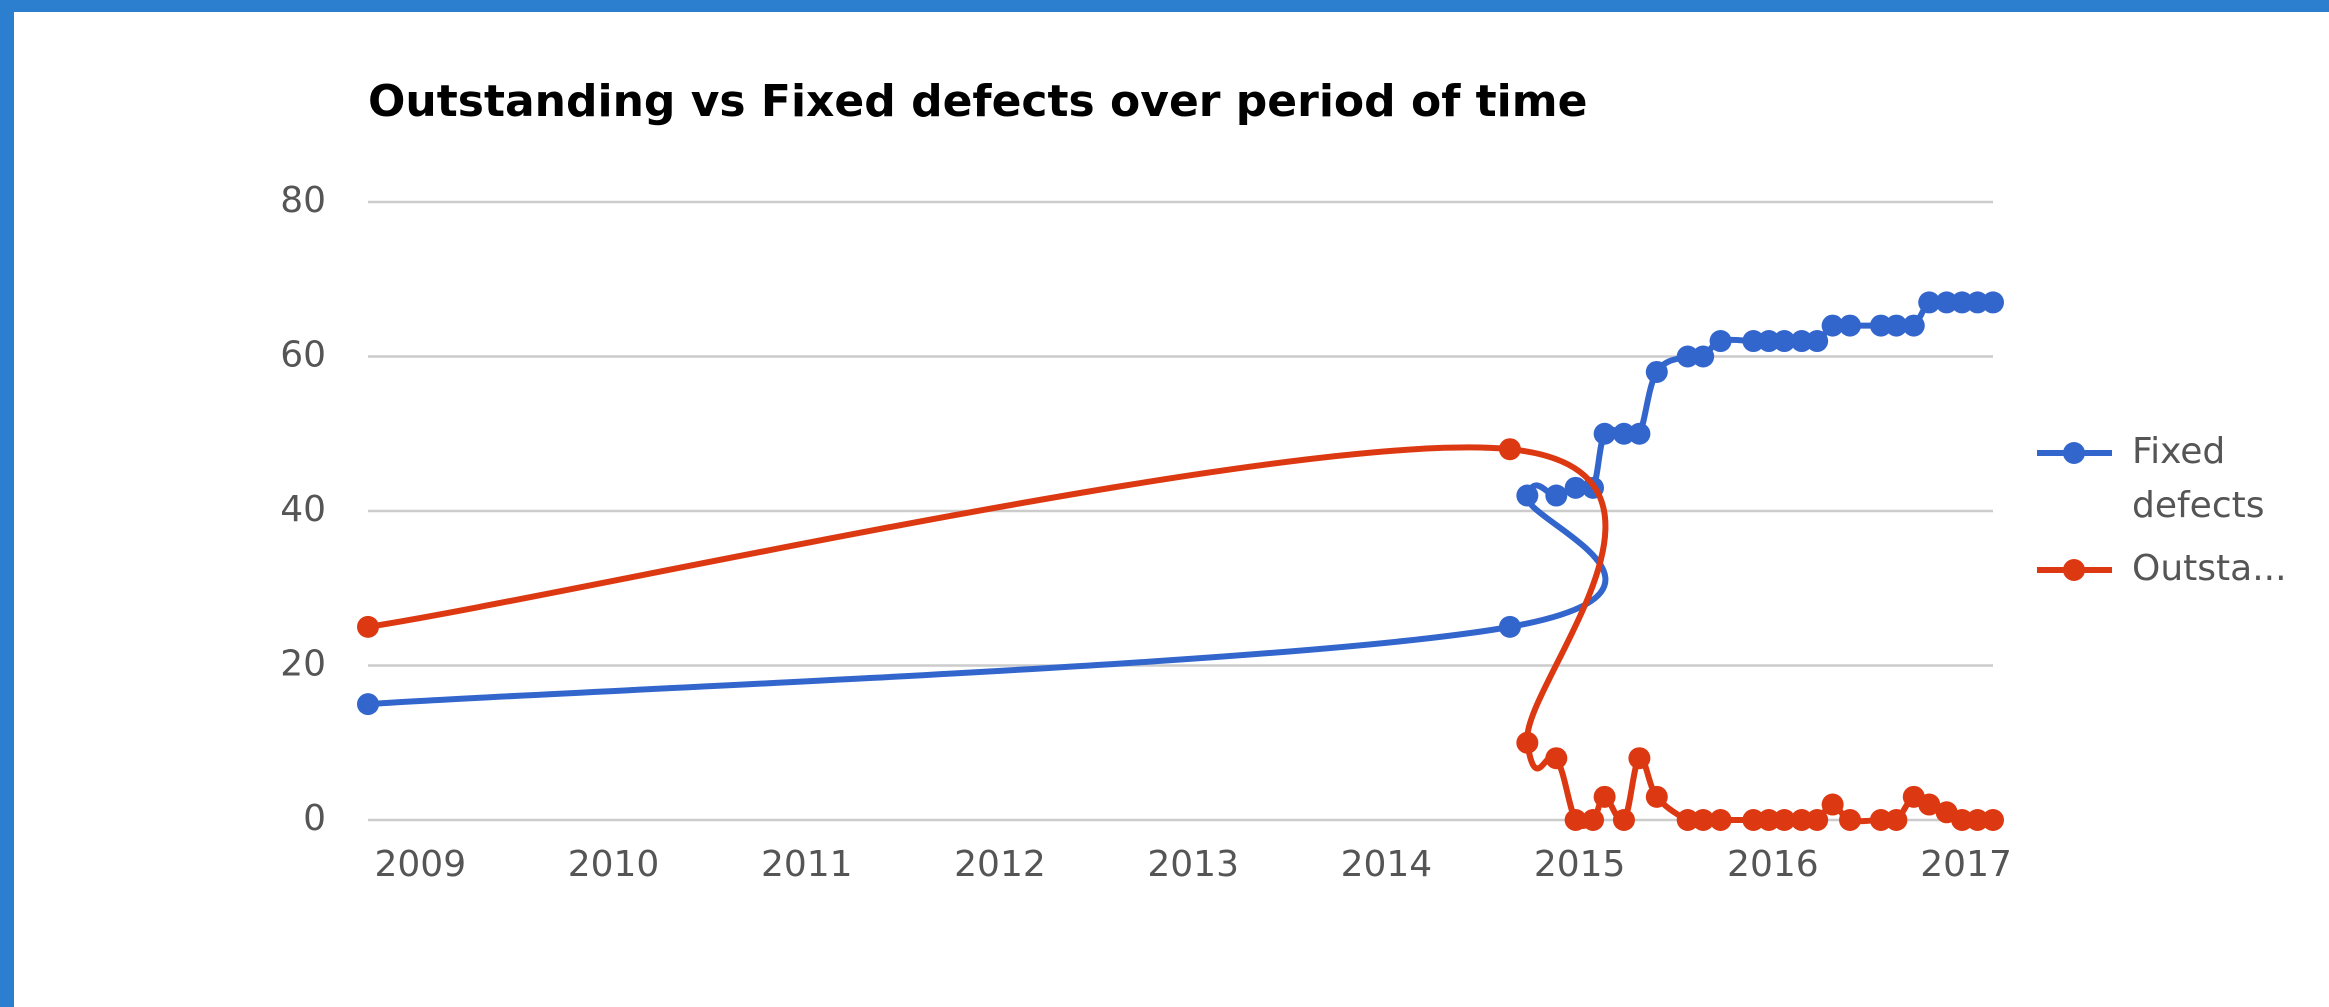 The width and height of the screenshot is (2329, 1007). I want to click on x-tick-label: 2014, so click(1387, 864).